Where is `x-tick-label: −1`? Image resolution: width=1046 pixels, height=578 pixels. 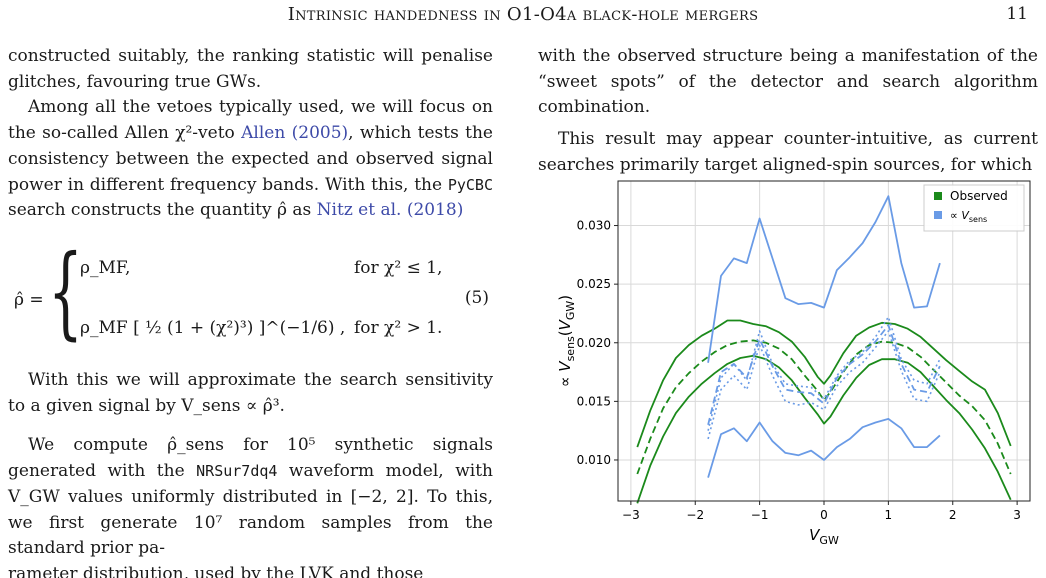 x-tick-label: −1 is located at coordinates (760, 515).